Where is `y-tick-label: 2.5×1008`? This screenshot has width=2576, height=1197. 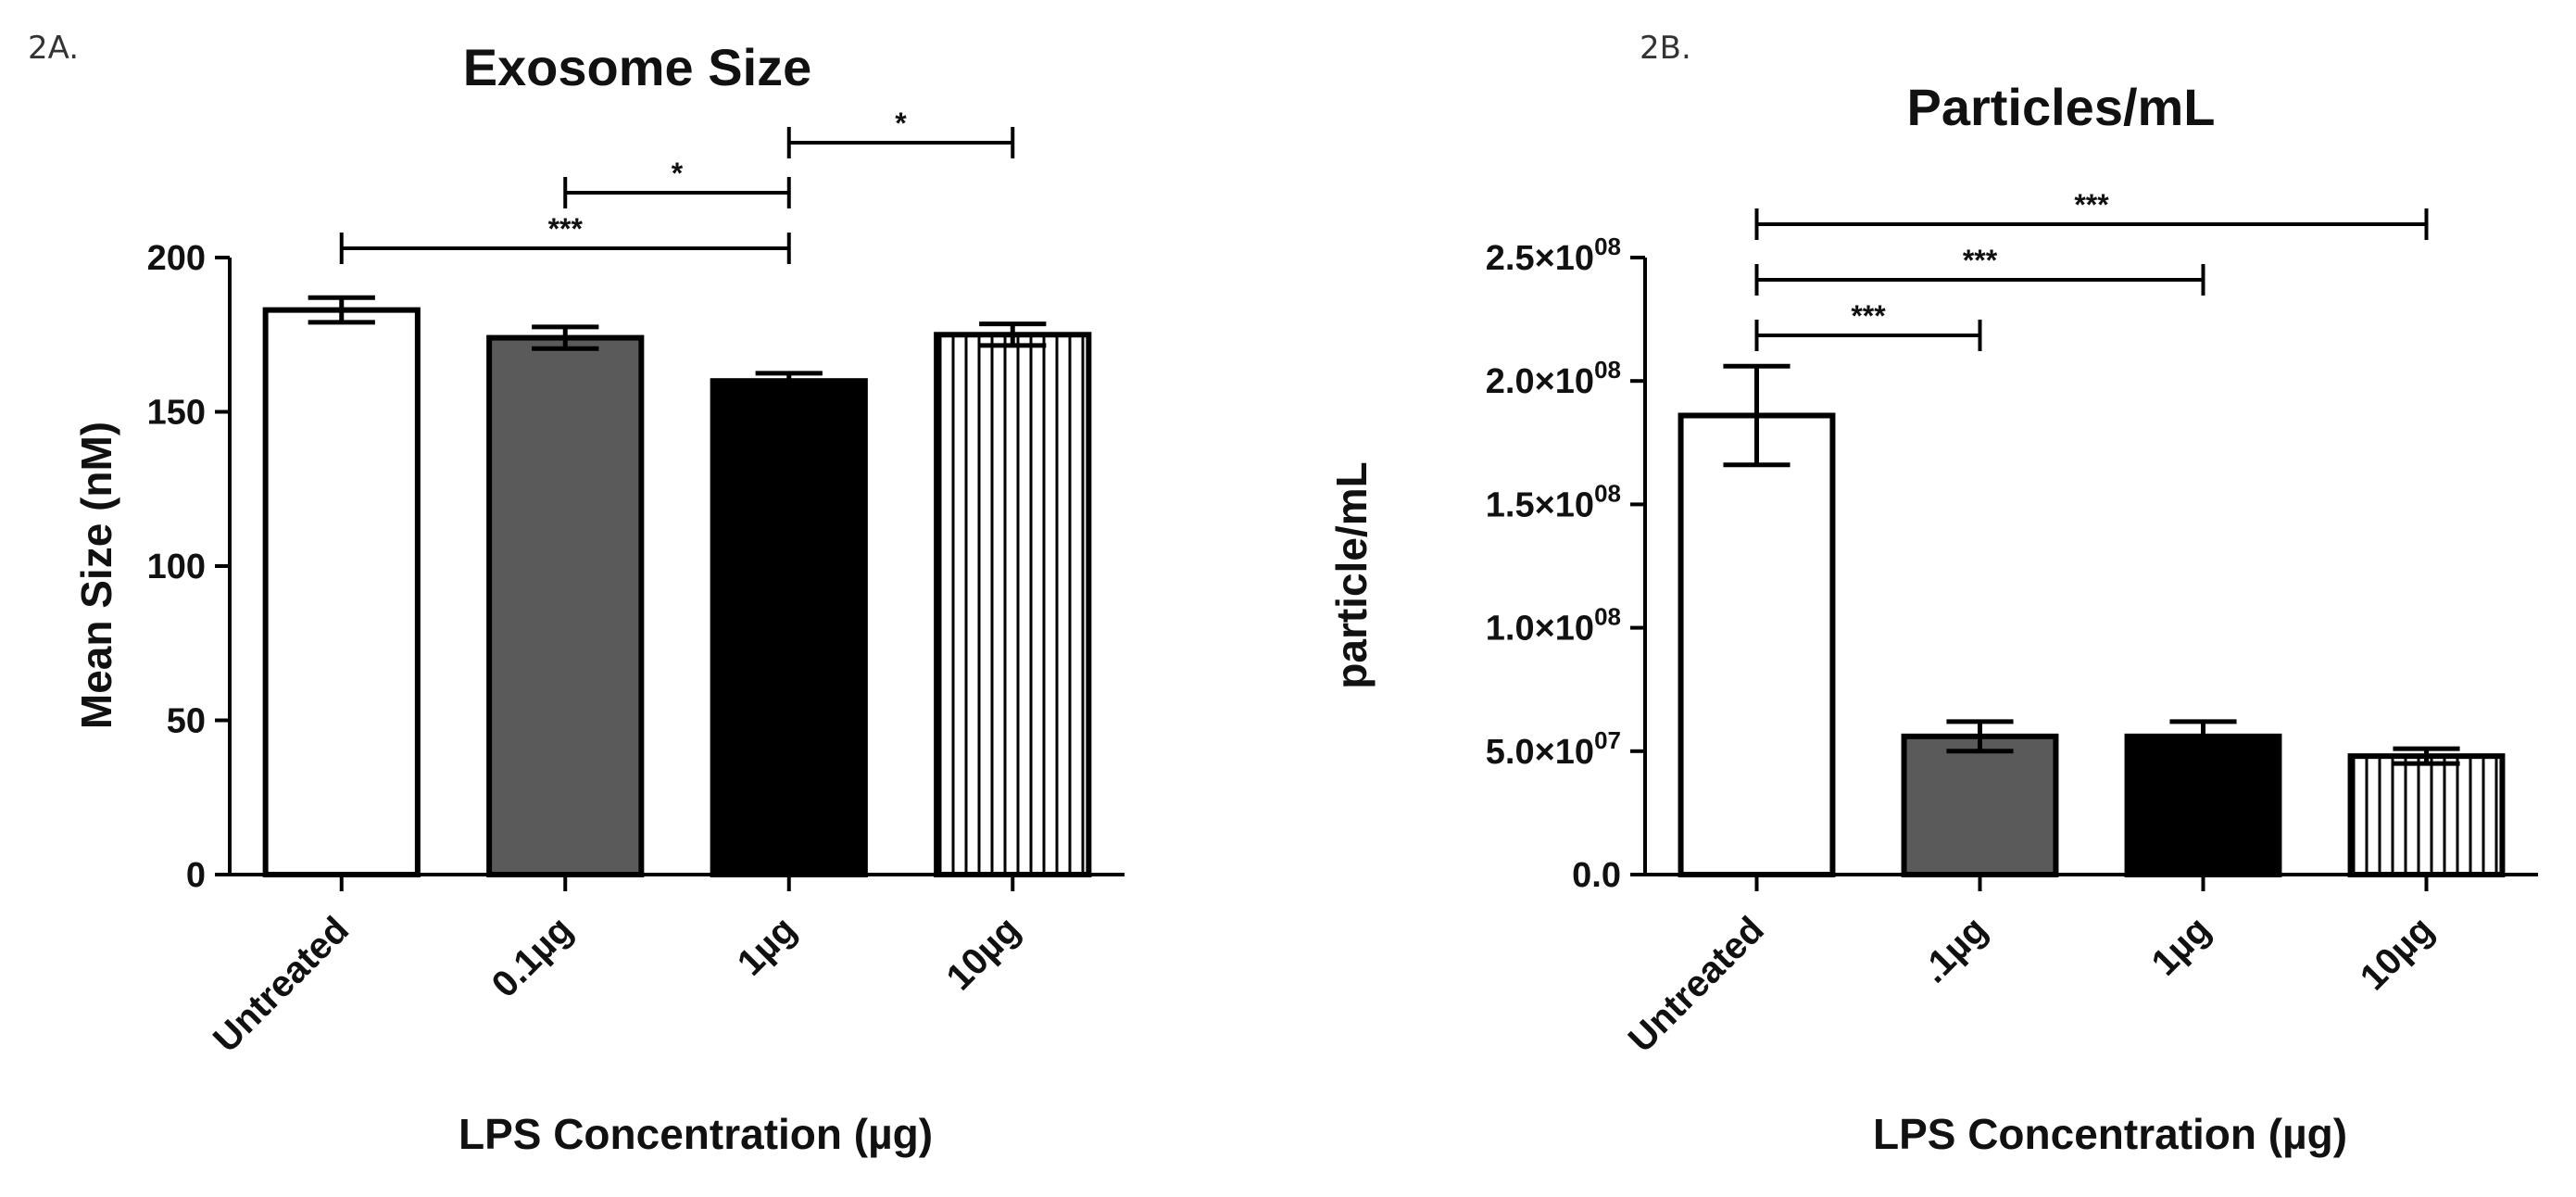 y-tick-label: 2.5×1008 is located at coordinates (1553, 255).